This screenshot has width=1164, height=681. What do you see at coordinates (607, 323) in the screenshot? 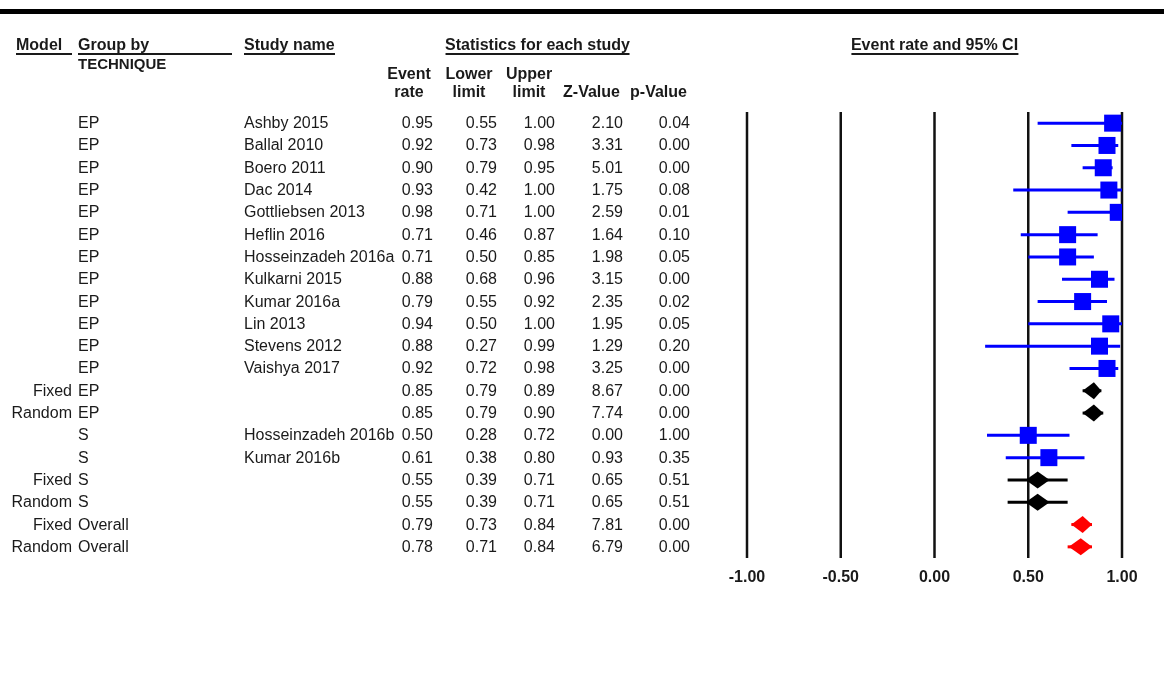
I see `data-label: 1.95` at bounding box center [607, 323].